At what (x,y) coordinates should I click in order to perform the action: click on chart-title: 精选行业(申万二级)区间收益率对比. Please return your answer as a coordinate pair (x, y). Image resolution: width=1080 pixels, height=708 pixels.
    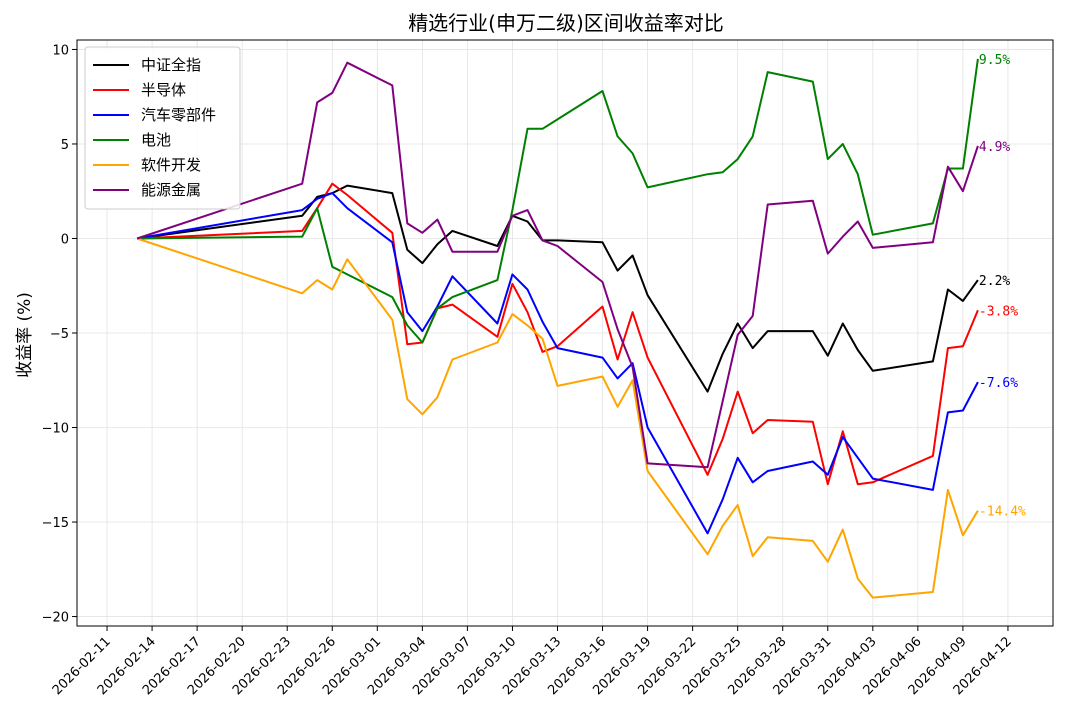
    Looking at the image, I should click on (566, 23).